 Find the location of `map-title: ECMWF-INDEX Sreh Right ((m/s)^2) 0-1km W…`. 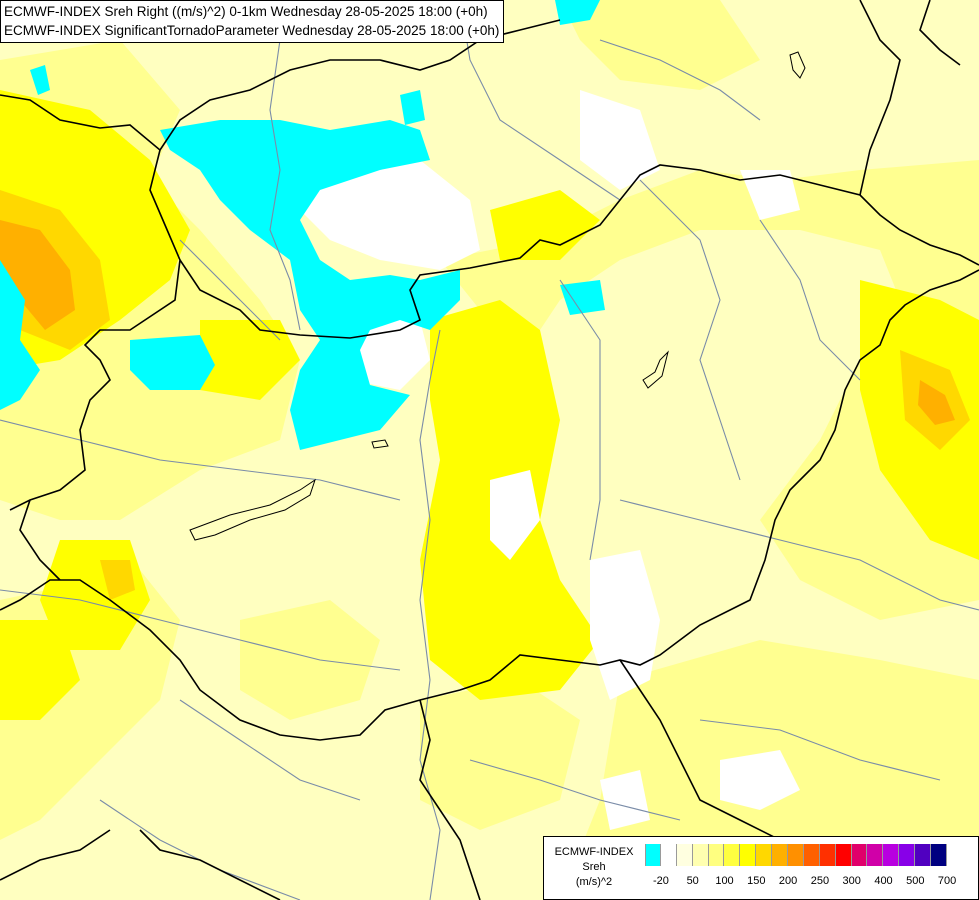

map-title: ECMWF-INDEX Sreh Right ((m/s)^2) 0-1km W… is located at coordinates (252, 21).